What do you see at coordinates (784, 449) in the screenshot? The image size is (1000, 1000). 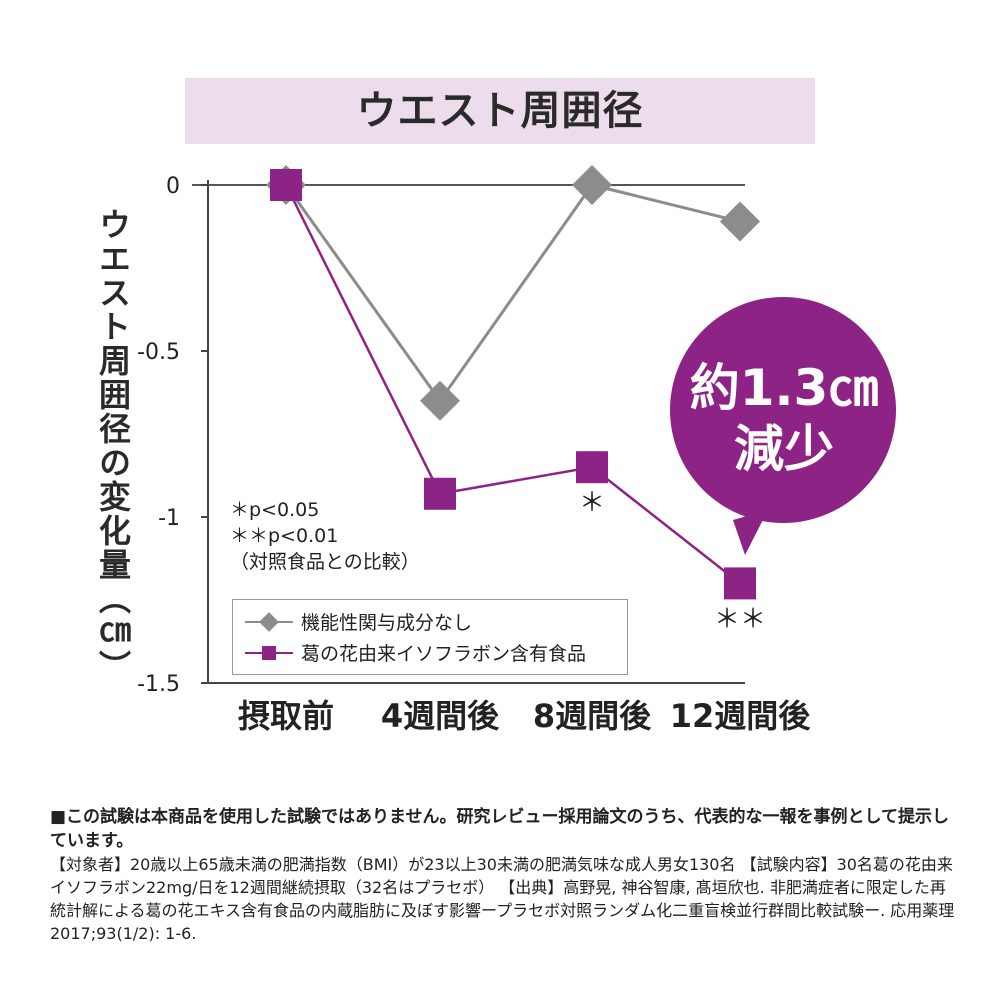 I see `callout-line-2: 減少` at bounding box center [784, 449].